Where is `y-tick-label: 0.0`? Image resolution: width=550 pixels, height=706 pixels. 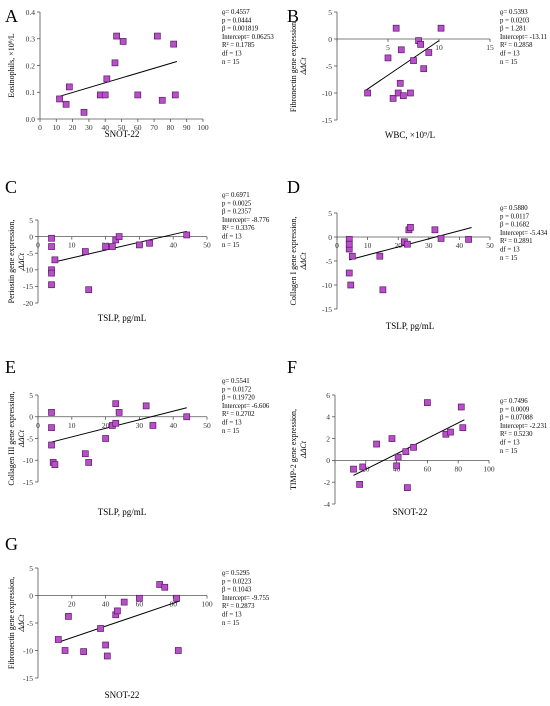
y-tick-label: 0.0 is located at coordinates (31, 119).